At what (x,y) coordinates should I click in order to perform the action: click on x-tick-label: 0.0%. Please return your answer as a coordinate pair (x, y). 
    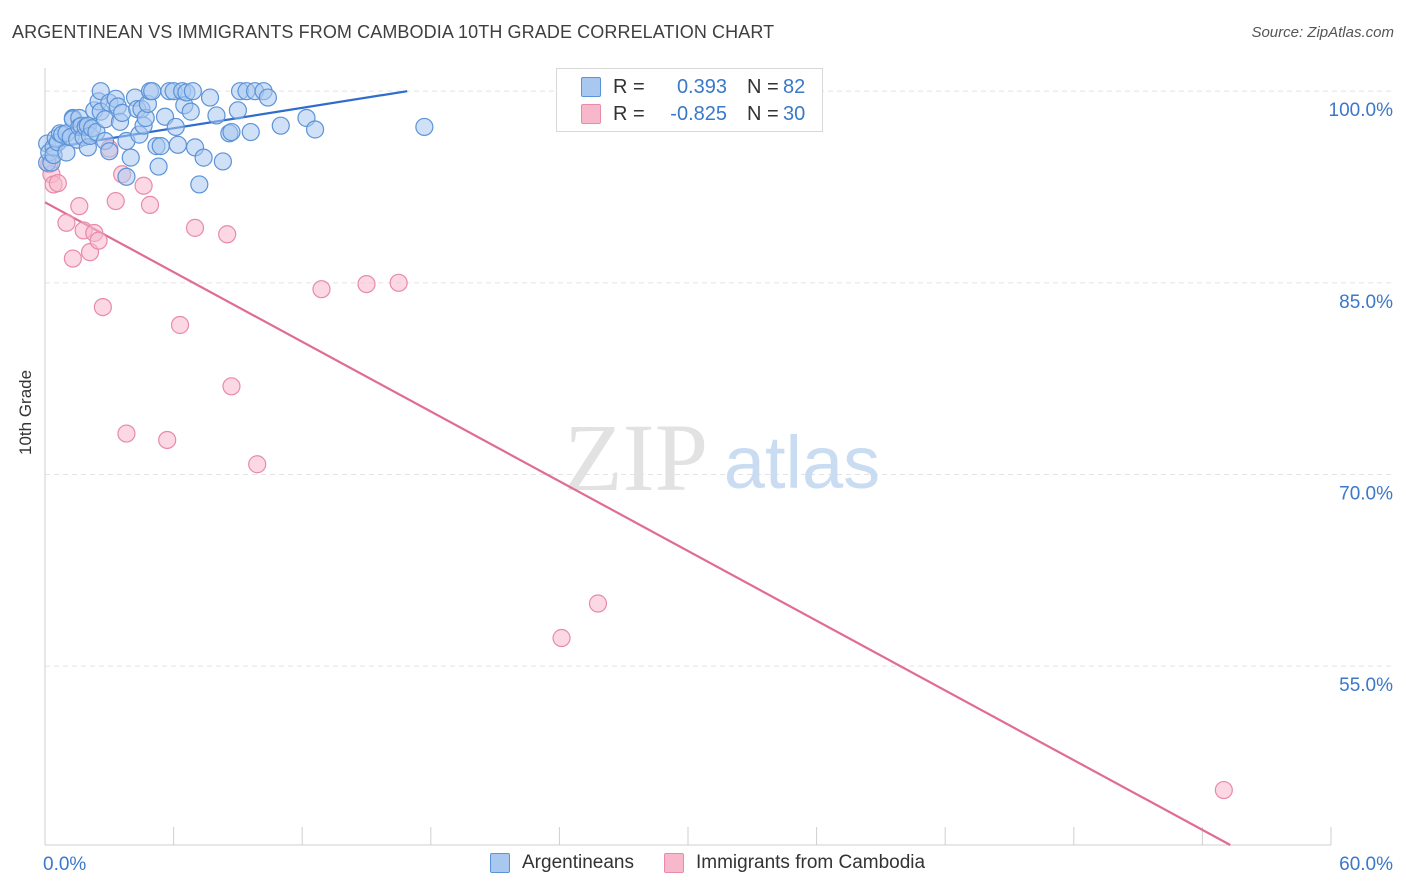
    Looking at the image, I should click on (64, 864).